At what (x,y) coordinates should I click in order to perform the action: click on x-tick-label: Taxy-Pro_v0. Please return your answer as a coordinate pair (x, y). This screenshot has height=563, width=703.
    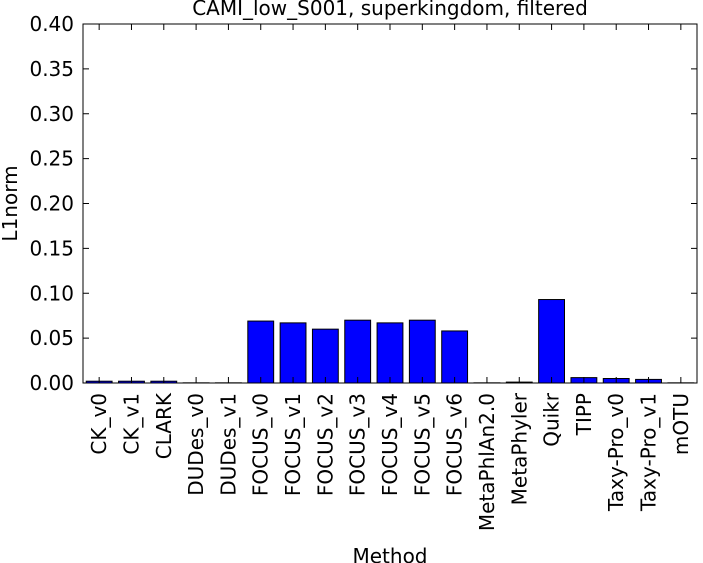
    Looking at the image, I should click on (616, 452).